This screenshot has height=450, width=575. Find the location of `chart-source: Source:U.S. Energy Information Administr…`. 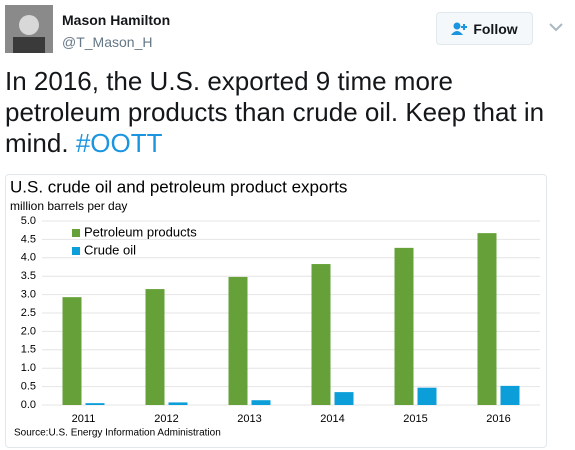

chart-source: Source:U.S. Energy Information Administr… is located at coordinates (117, 433).